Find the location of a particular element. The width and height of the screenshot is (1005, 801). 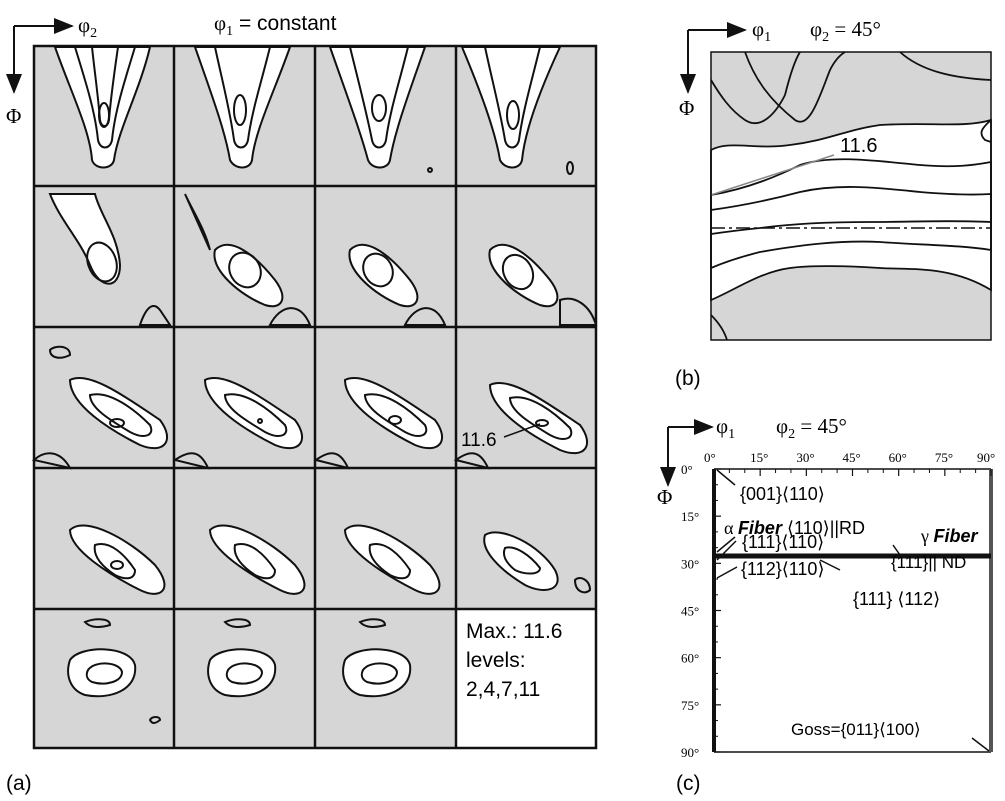

legend-values: 2,4,7,11 is located at coordinates (503, 689).